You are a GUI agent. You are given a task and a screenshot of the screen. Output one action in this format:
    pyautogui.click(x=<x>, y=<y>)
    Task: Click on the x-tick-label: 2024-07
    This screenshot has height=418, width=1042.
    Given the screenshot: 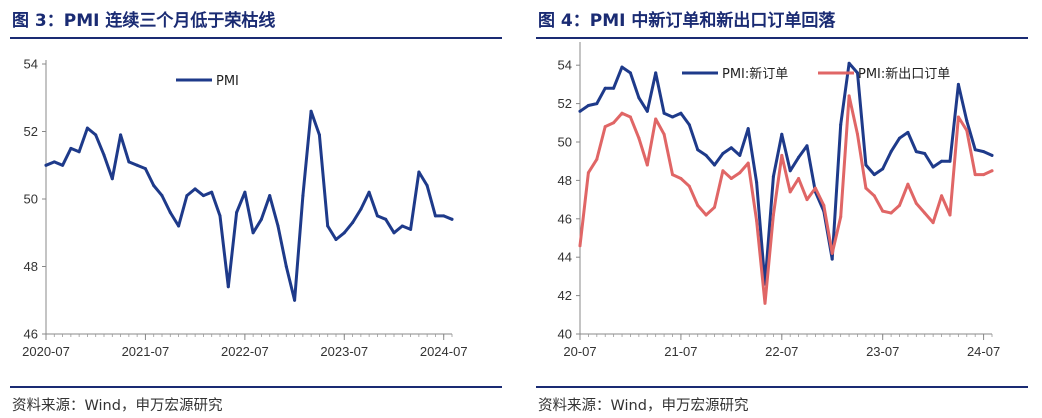 What is the action you would take?
    pyautogui.click(x=444, y=351)
    